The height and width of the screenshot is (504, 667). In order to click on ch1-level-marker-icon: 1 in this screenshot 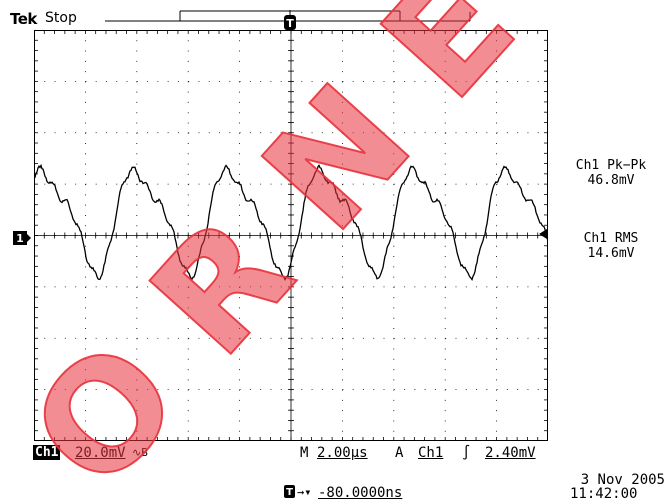, I will do `click(22, 238)`.